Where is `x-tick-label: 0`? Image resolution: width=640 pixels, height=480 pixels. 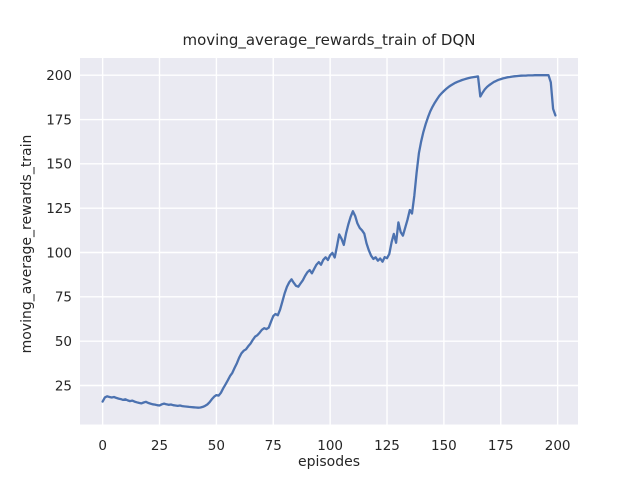
x-tick-label: 0 is located at coordinates (102, 446).